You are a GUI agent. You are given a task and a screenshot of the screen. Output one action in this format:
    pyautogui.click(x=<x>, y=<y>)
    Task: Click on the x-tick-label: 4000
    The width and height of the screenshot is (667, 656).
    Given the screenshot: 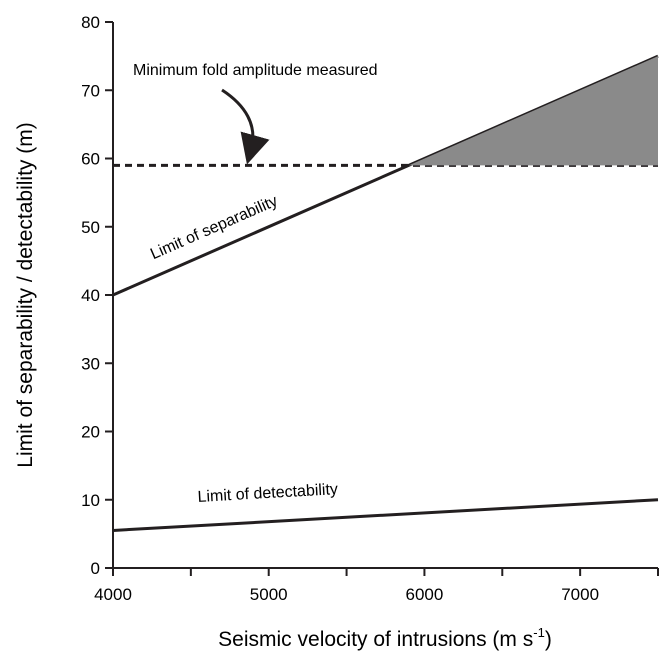 What is the action you would take?
    pyautogui.click(x=113, y=594)
    